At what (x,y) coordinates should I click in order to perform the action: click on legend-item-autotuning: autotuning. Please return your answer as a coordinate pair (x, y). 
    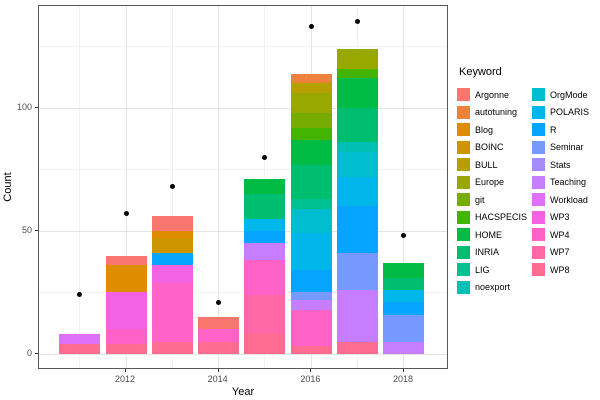
    Looking at the image, I should click on (494, 113).